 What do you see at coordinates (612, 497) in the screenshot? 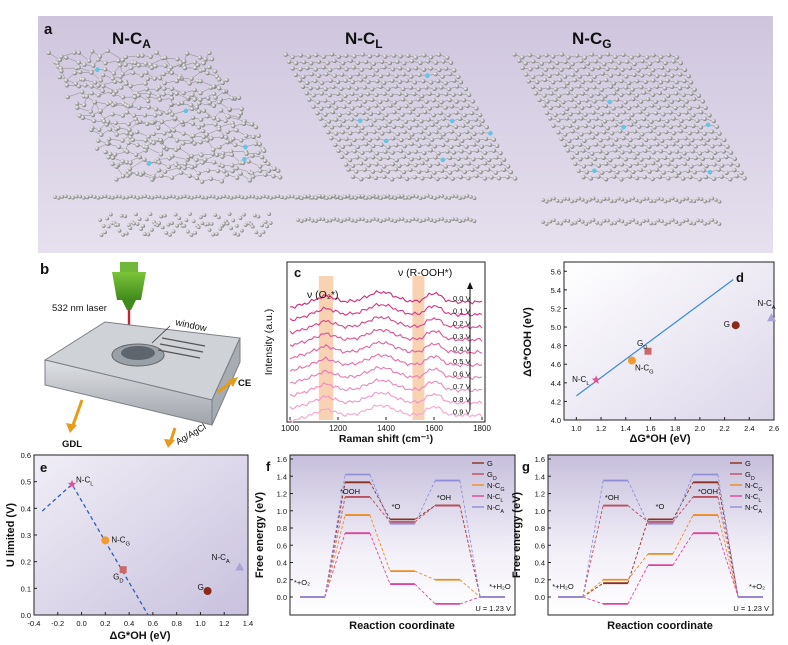
I see `state-label: *OH` at bounding box center [612, 497].